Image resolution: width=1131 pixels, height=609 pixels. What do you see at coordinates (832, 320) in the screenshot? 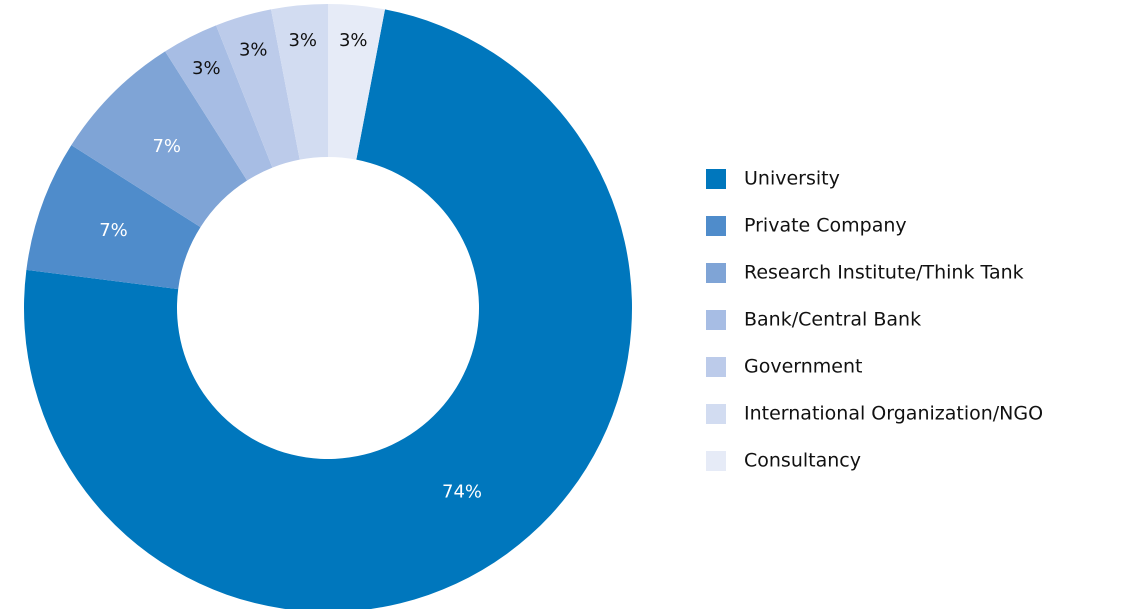
I see `legend-text: Bank/Central Bank` at bounding box center [832, 320].